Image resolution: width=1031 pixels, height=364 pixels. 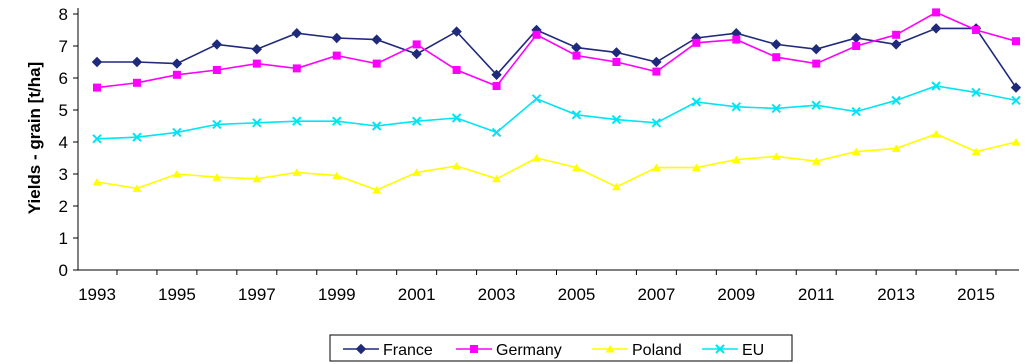 What do you see at coordinates (63, 270) in the screenshot?
I see `y-tick-label: 0` at bounding box center [63, 270].